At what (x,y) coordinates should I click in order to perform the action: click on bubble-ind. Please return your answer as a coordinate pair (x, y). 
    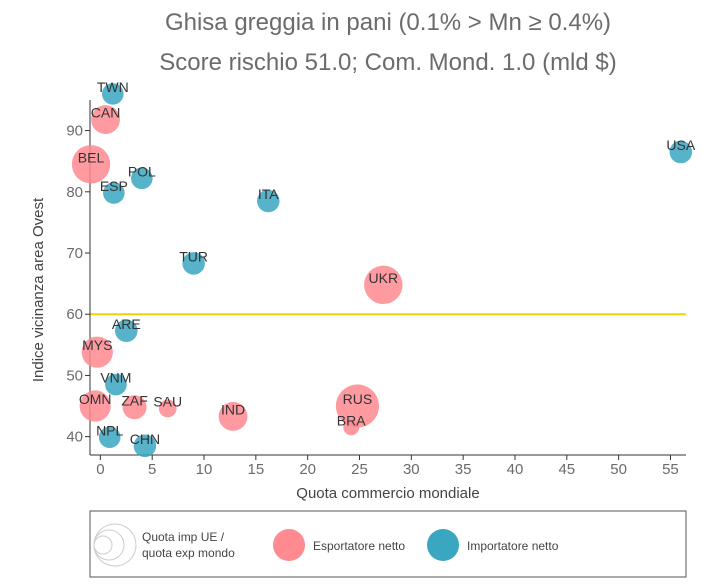
    Looking at the image, I should click on (233, 416).